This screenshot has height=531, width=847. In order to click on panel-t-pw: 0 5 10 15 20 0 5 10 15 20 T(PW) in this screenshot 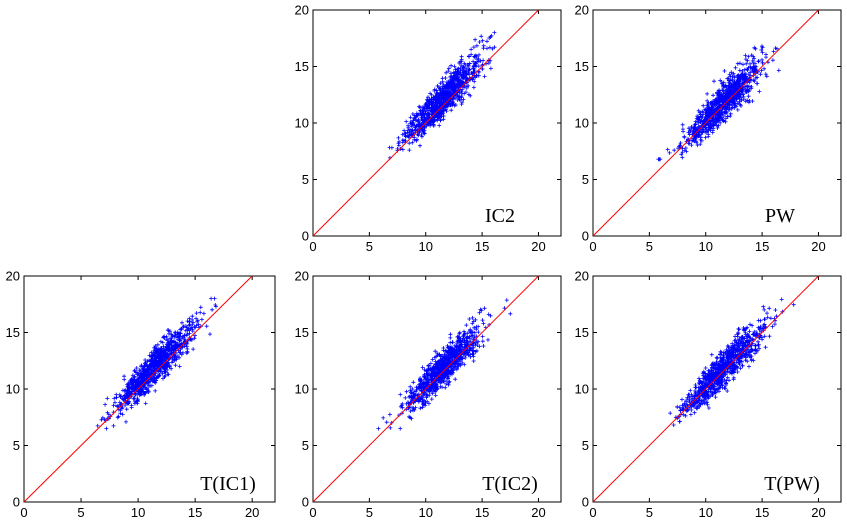, I will do `click(708, 394)`.